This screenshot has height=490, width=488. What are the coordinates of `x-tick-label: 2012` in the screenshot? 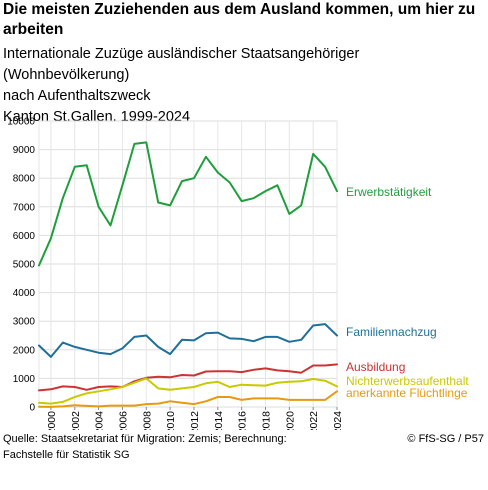 It's located at (195, 420).